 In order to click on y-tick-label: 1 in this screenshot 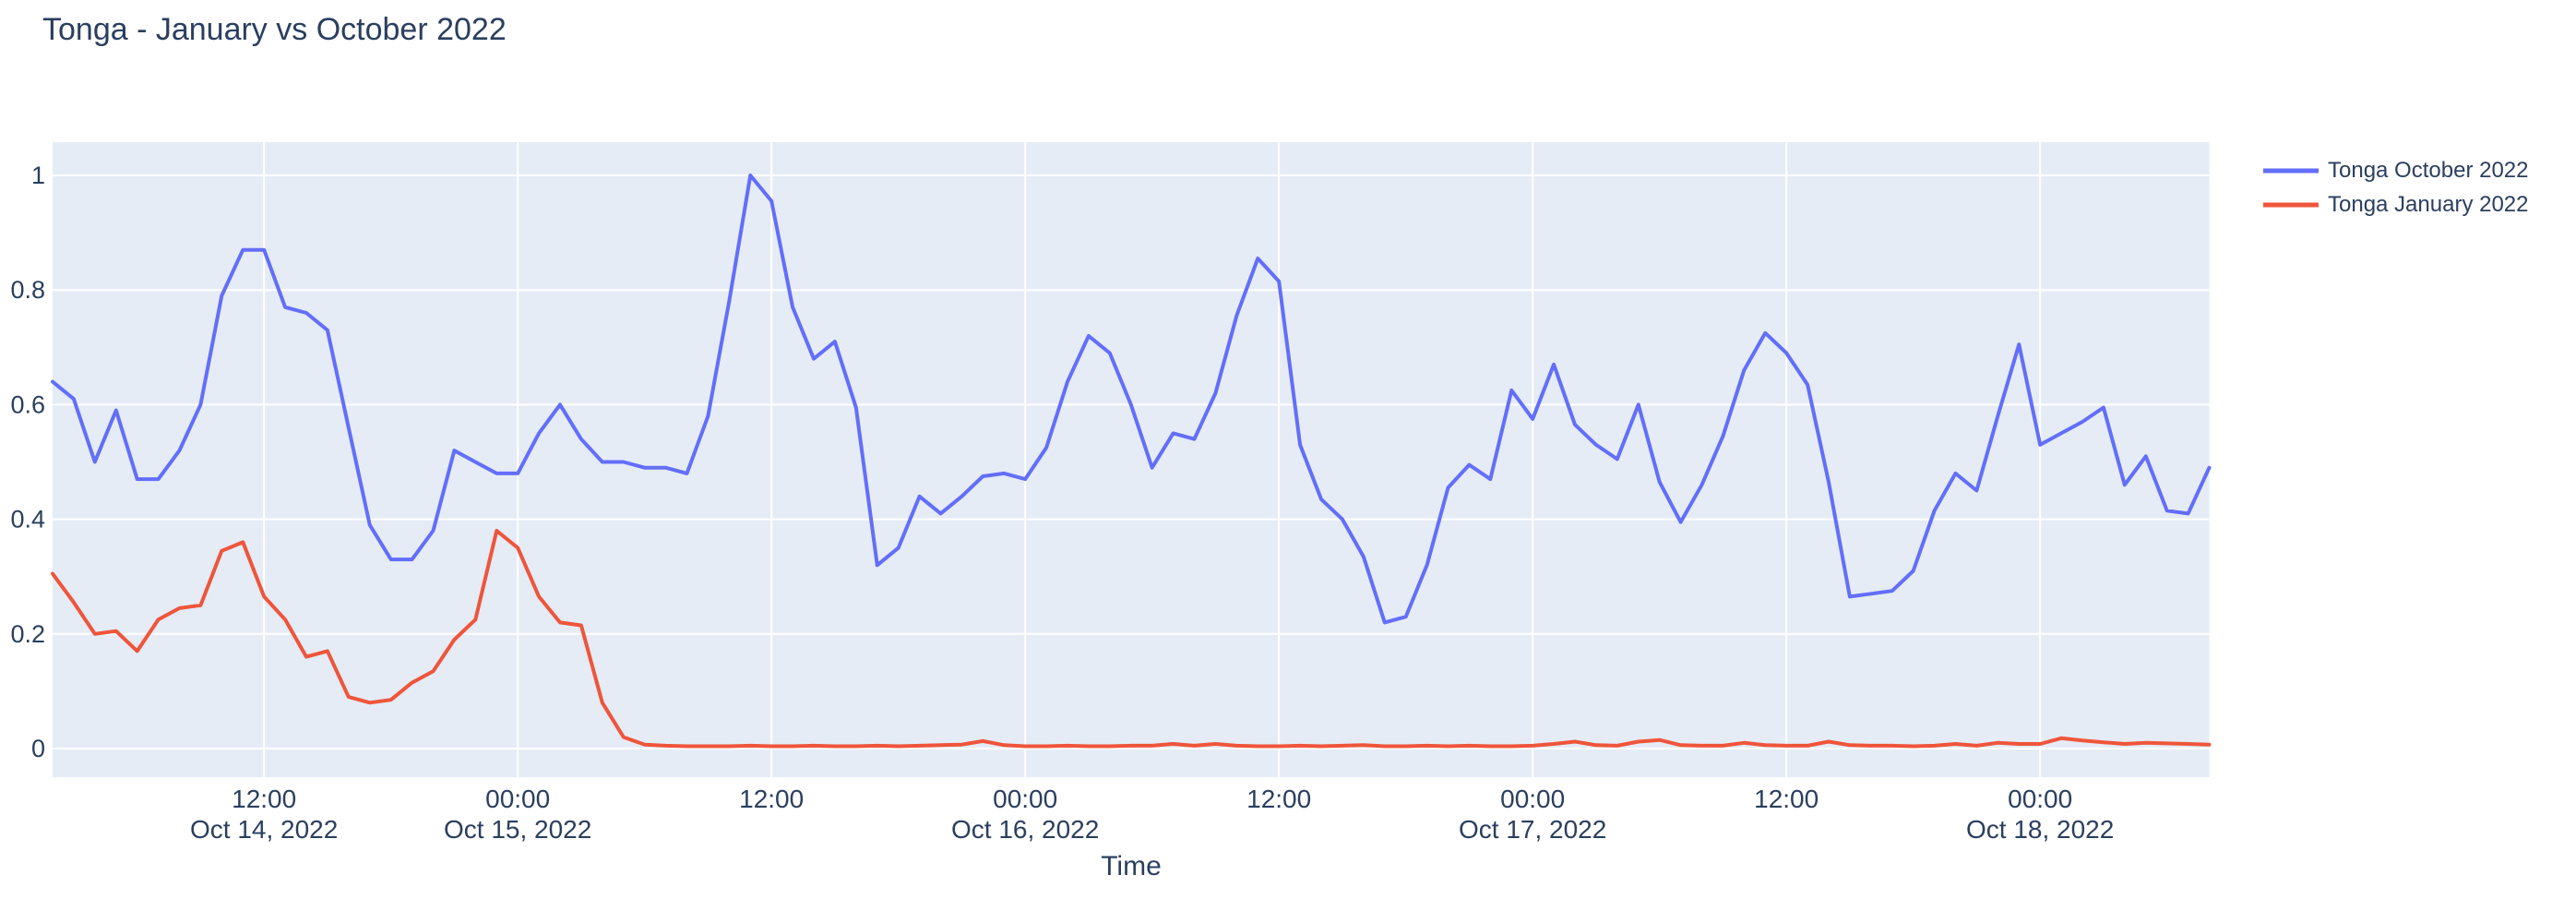, I will do `click(38, 175)`.